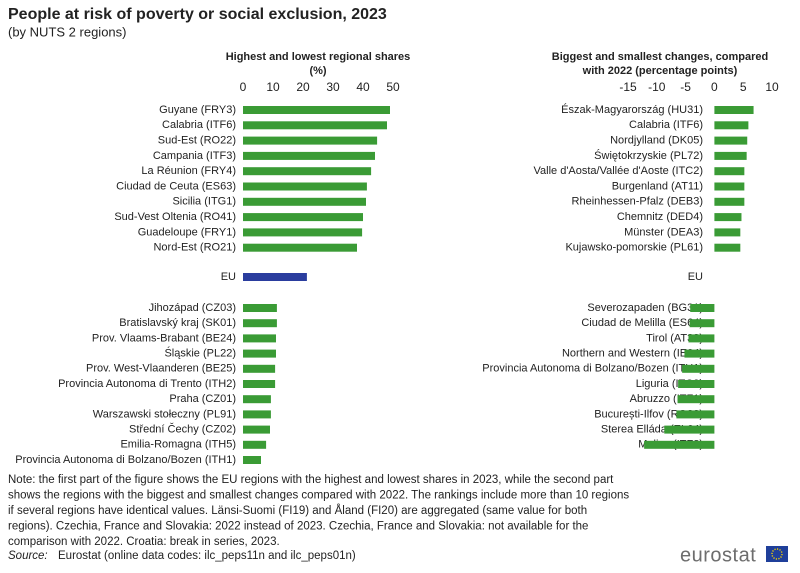  I want to click on x-tick-label: 40, so click(363, 87).